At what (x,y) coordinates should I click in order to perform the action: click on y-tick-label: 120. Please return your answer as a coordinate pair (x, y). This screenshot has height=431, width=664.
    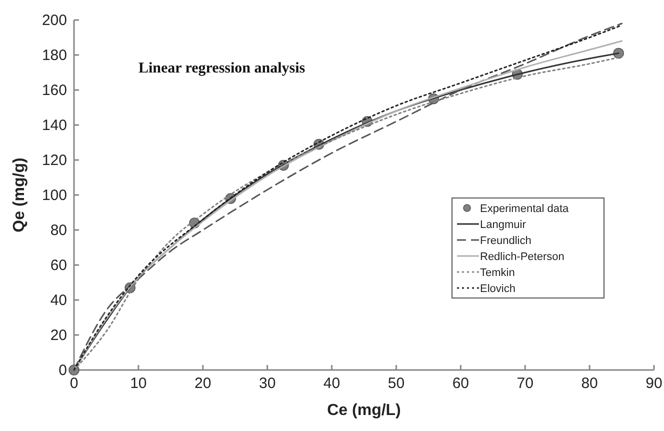
    Looking at the image, I should click on (54, 160).